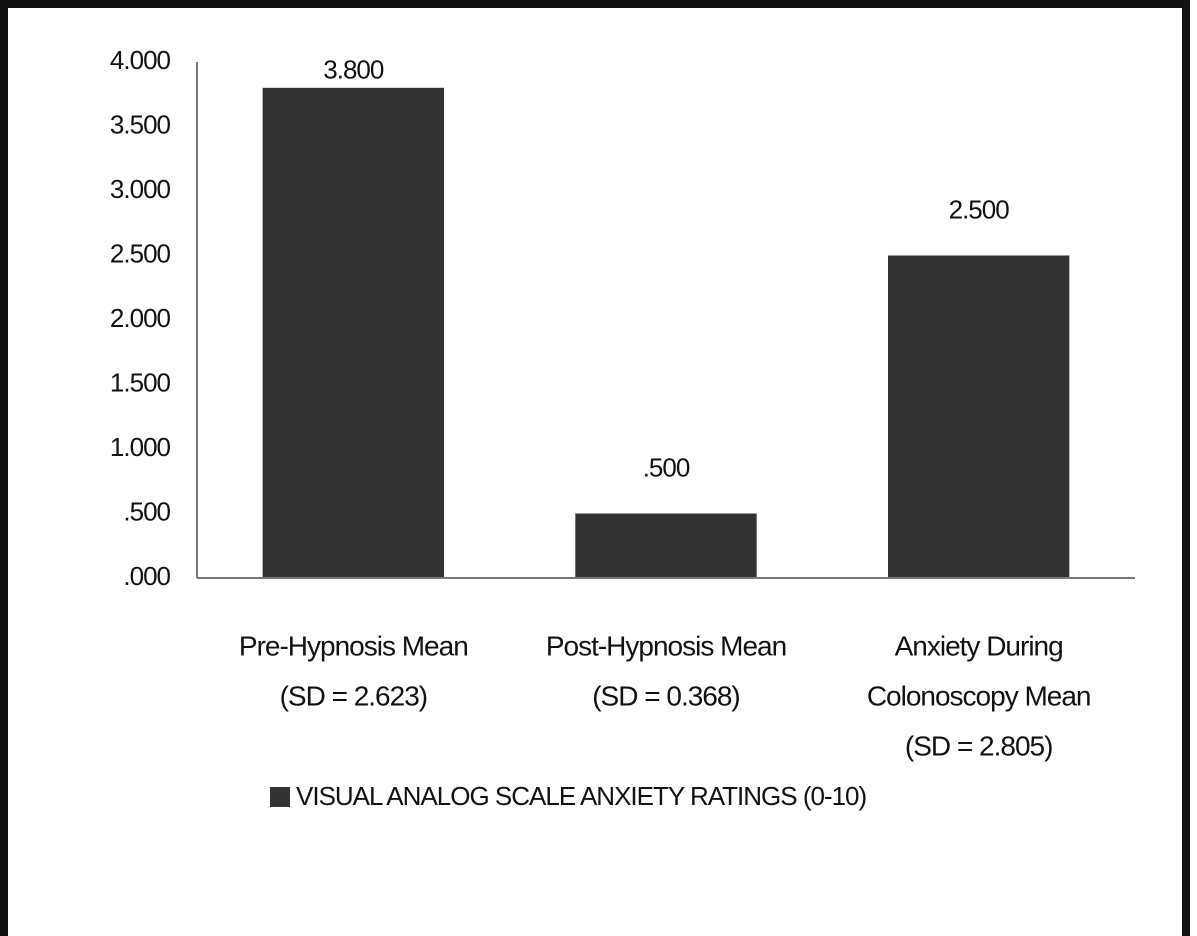 This screenshot has width=1197, height=936. Describe the element at coordinates (979, 745) in the screenshot. I see `x-tick-label: (SD = 2.805)` at that location.